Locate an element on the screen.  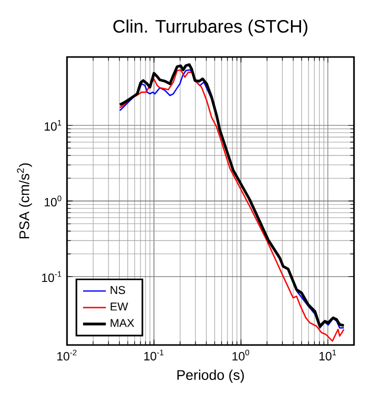
x-tick-label: 10$^{-2}$ is located at coordinates (66, 355).